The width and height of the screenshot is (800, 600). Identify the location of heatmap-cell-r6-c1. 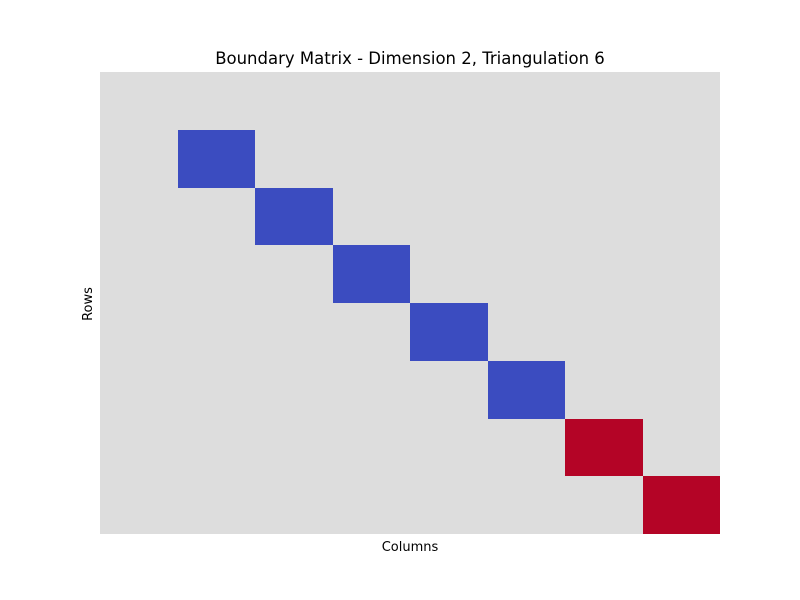
(216, 447).